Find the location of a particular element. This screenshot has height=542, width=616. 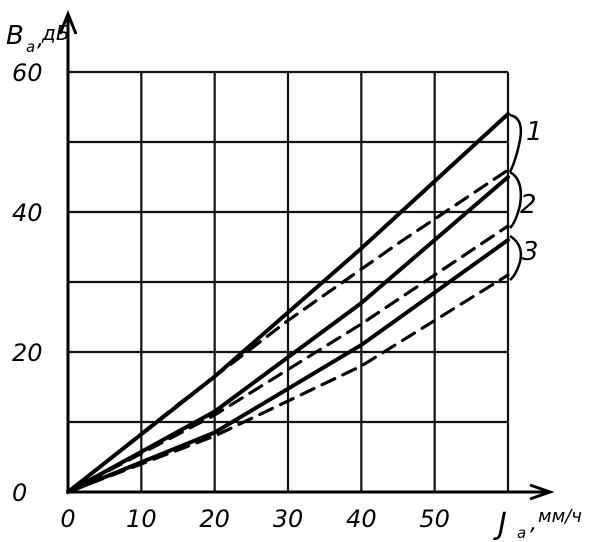

curve-label-1: 1 is located at coordinates (534, 132).